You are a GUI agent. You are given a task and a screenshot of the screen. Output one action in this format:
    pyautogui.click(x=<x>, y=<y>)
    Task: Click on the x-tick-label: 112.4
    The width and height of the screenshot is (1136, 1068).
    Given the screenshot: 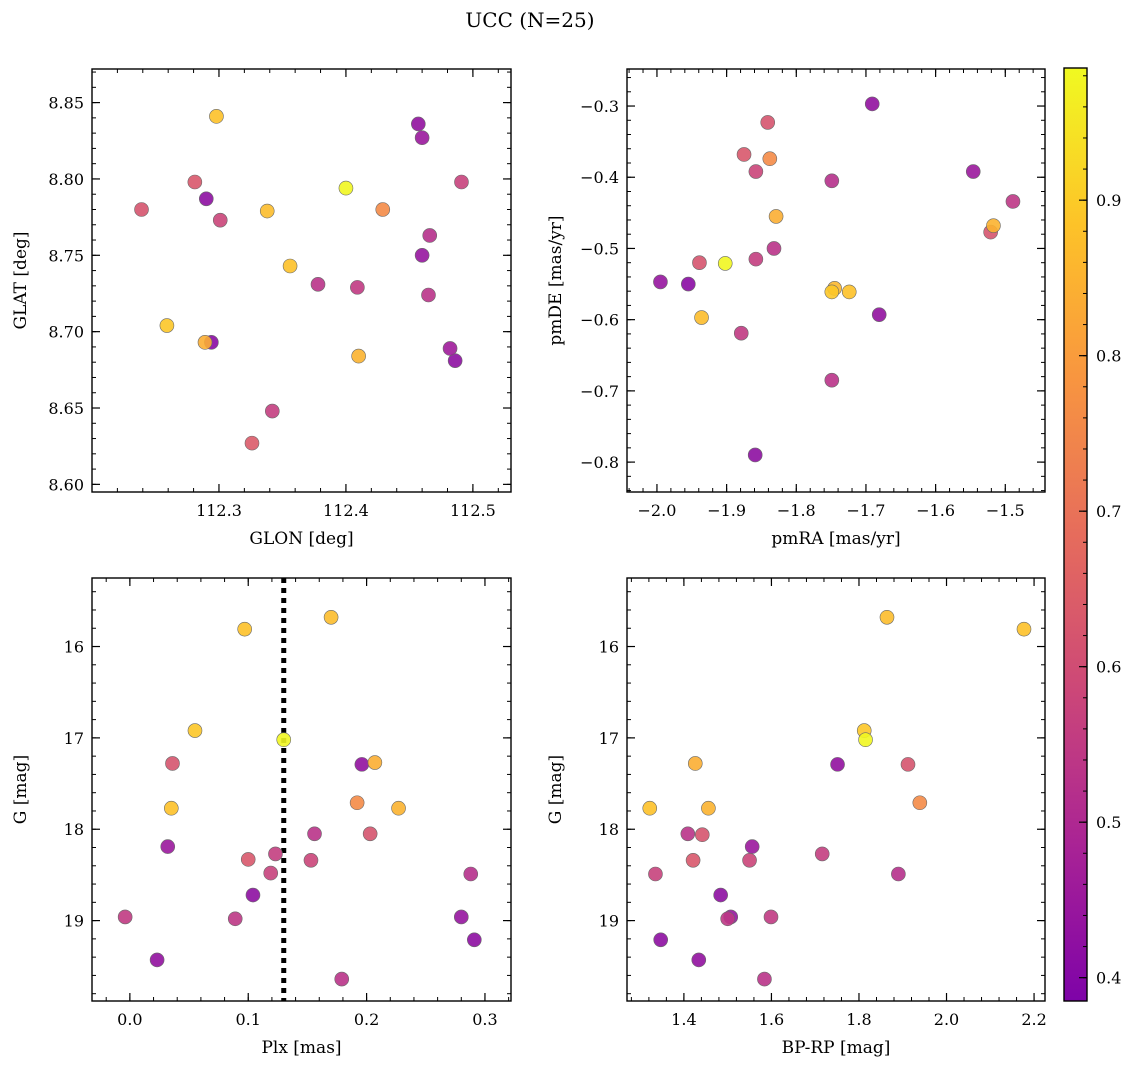 What is the action you would take?
    pyautogui.click(x=346, y=510)
    